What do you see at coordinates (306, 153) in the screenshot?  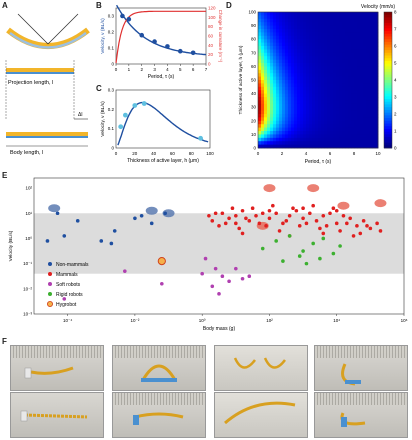 I see `x-tick-label: 4` at bounding box center [306, 153].